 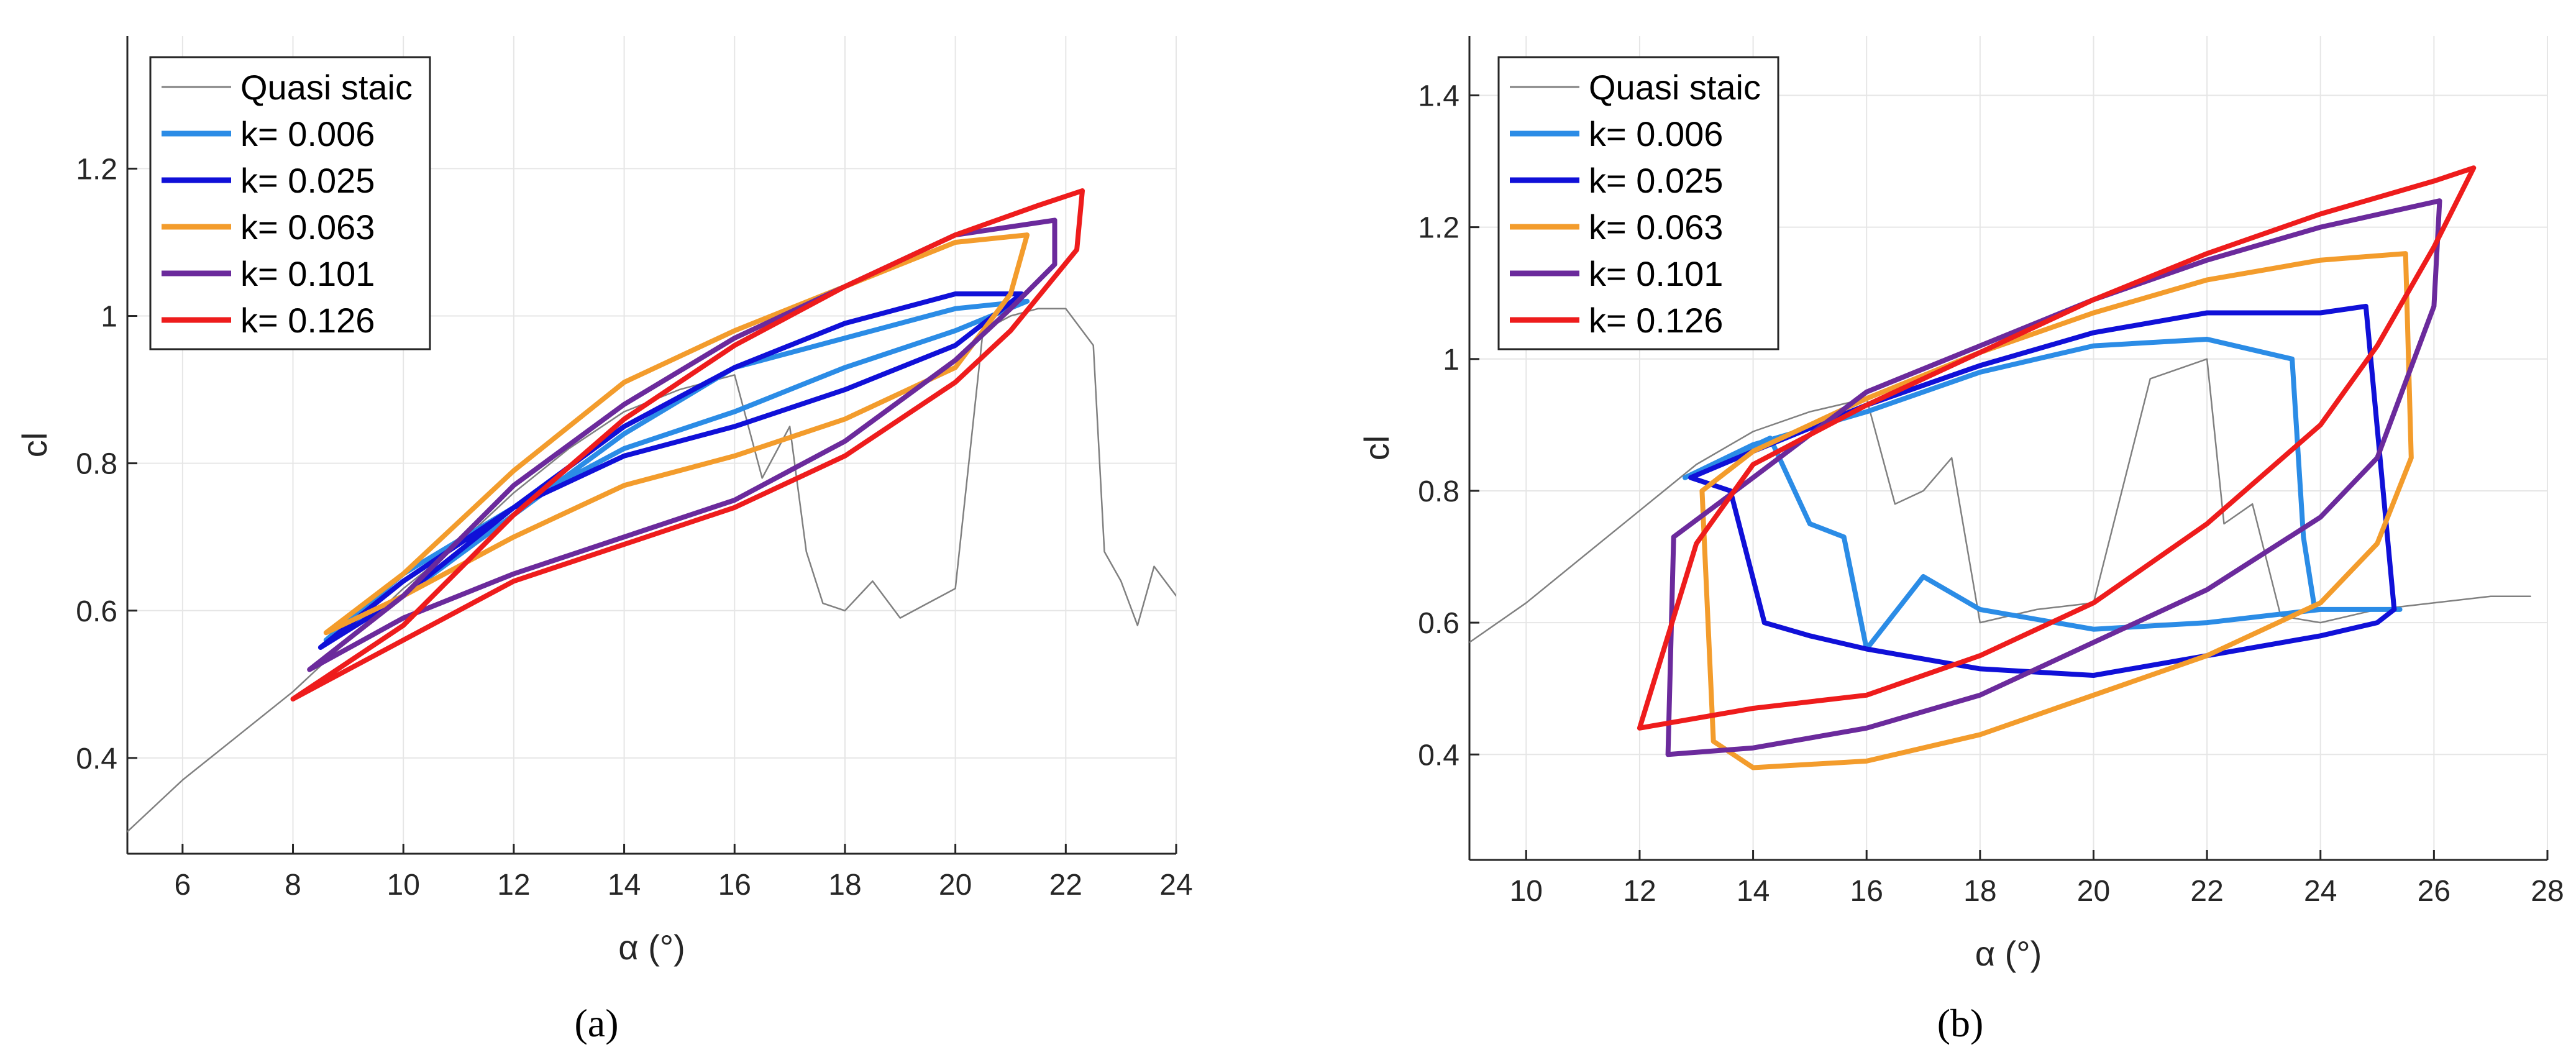 What do you see at coordinates (596, 1023) in the screenshot?
I see `panel-label: (a)` at bounding box center [596, 1023].